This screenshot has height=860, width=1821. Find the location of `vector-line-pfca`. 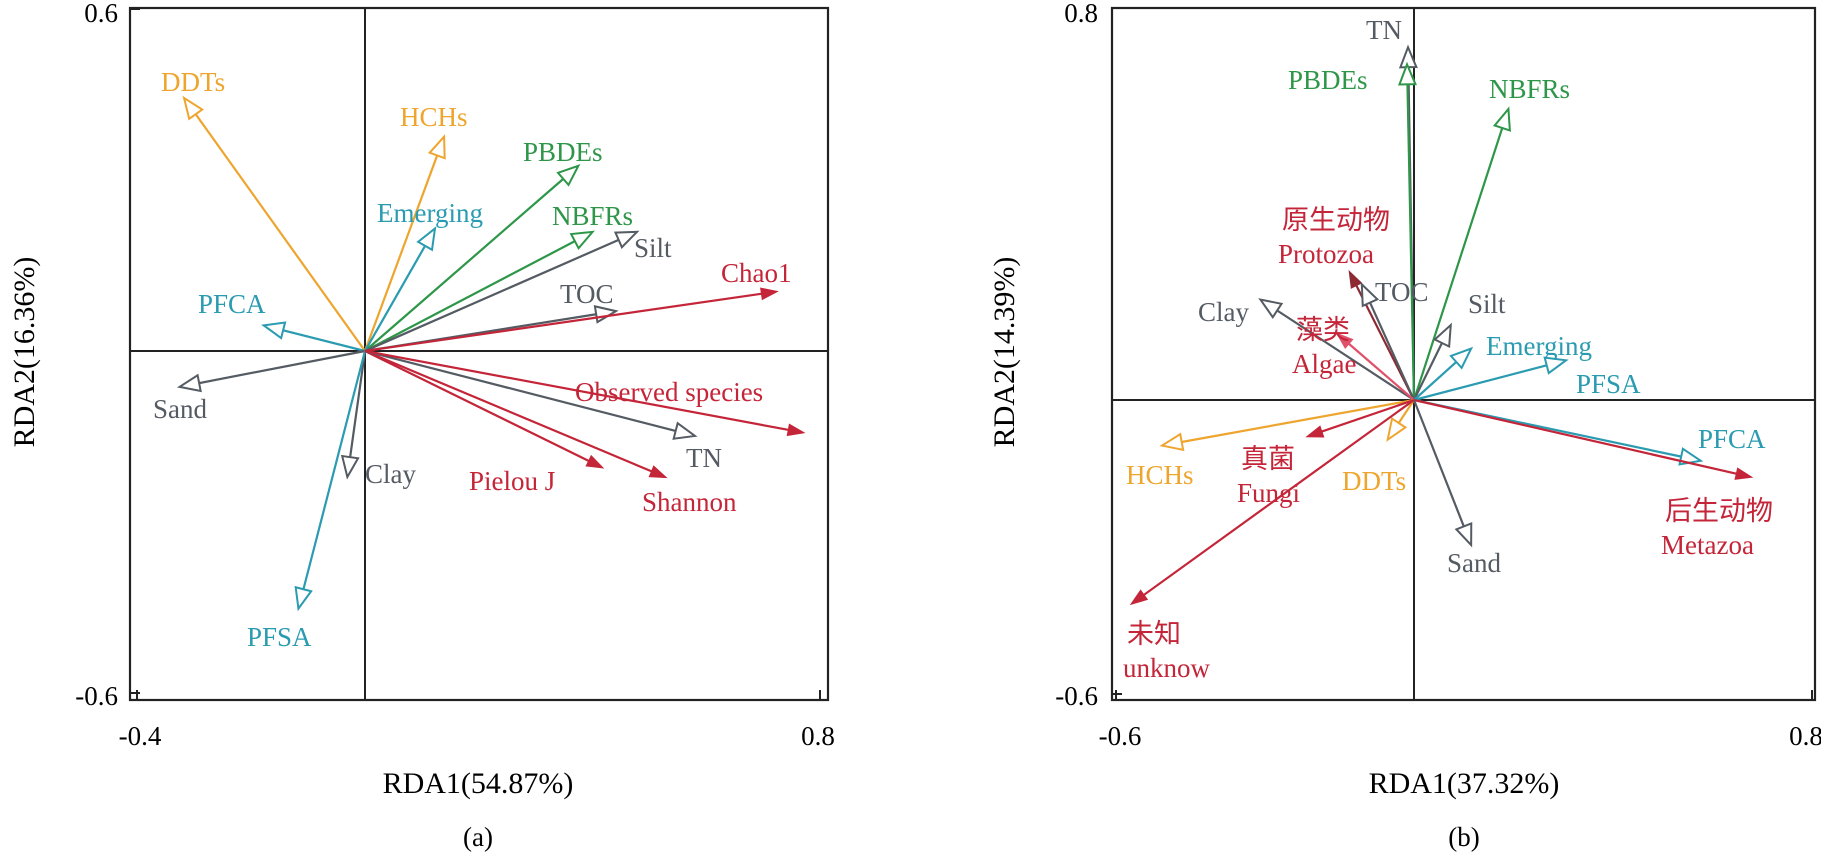

vector-line-pfca is located at coordinates (324, 341).